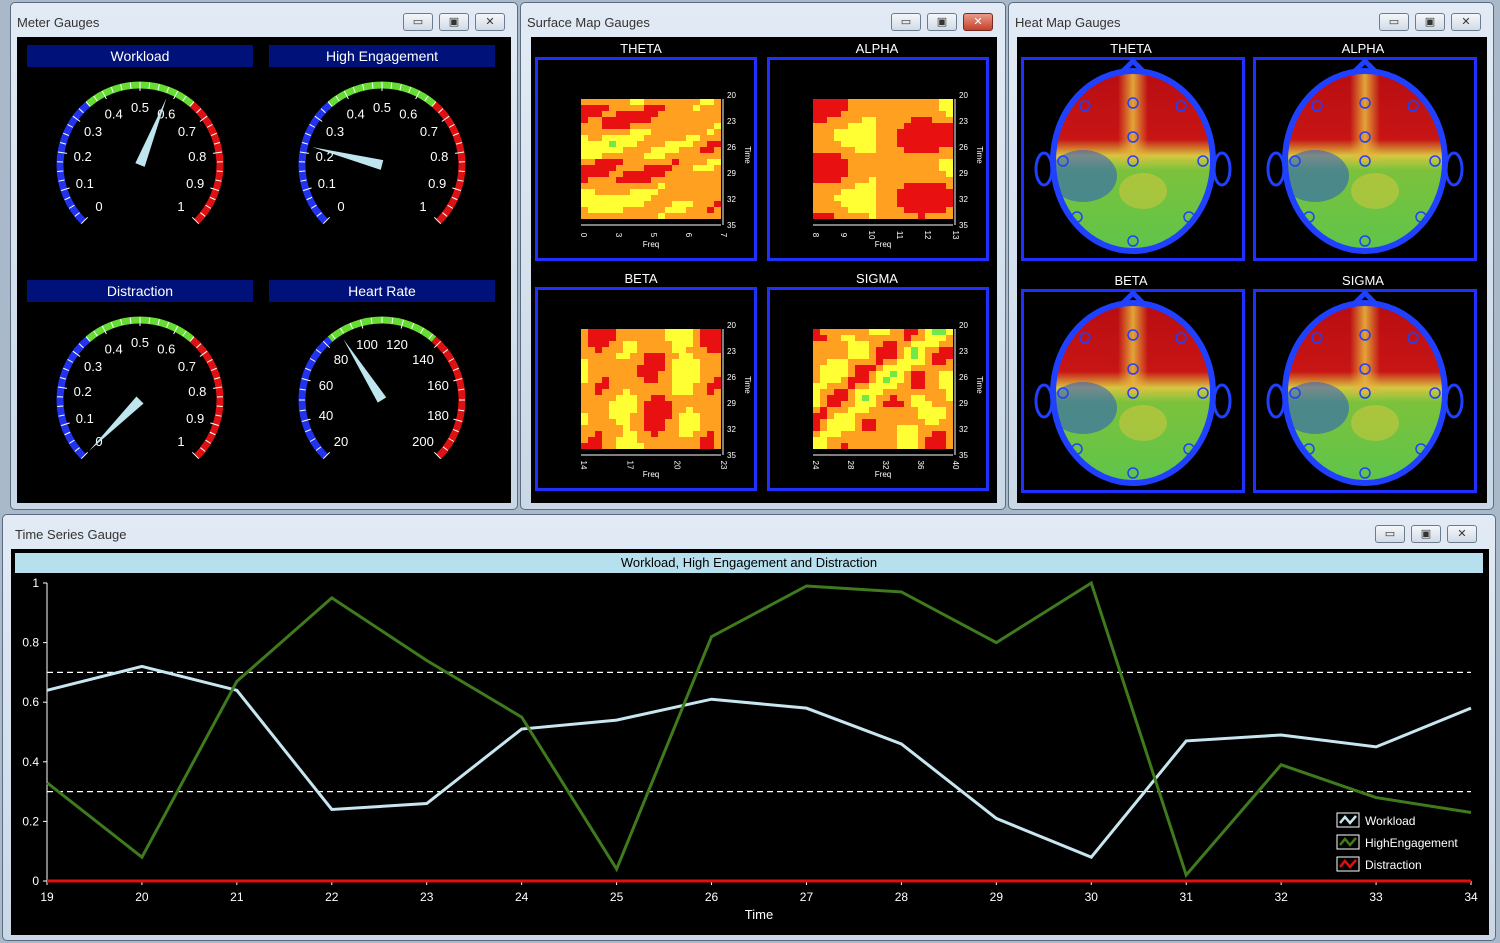 The image size is (1500, 943). What do you see at coordinates (142, 897) in the screenshot?
I see `x-tick-label: 20` at bounding box center [142, 897].